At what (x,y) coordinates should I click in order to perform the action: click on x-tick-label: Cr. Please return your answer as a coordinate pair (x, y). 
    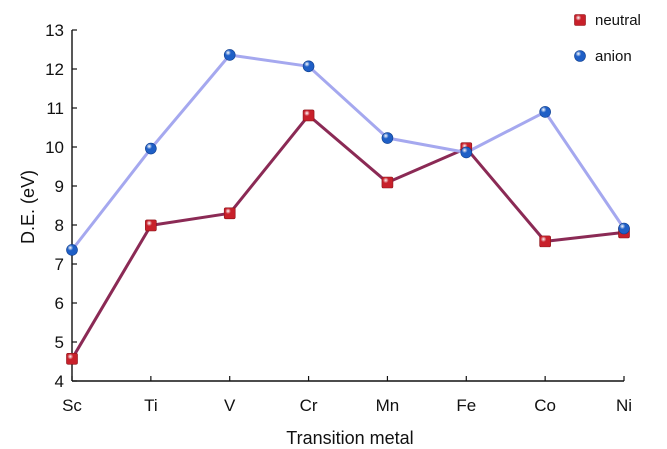
    Looking at the image, I should click on (309, 405).